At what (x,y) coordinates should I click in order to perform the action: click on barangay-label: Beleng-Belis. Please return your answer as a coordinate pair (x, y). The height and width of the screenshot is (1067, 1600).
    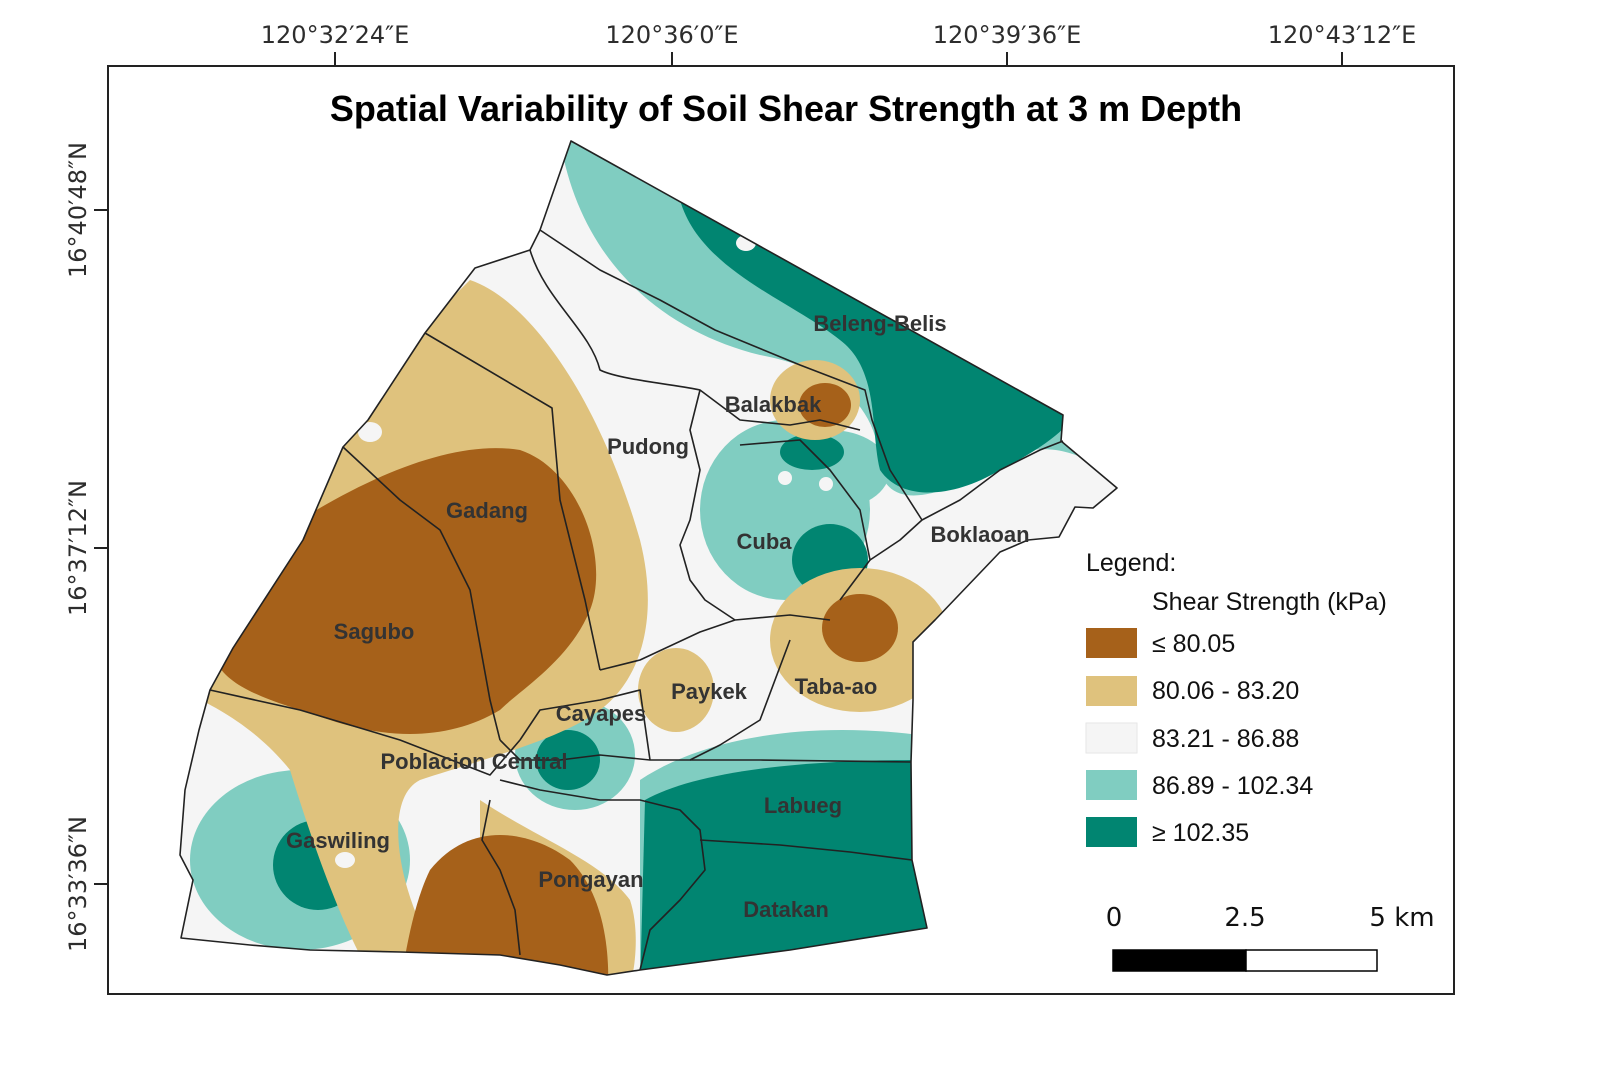
    Looking at the image, I should click on (879, 323).